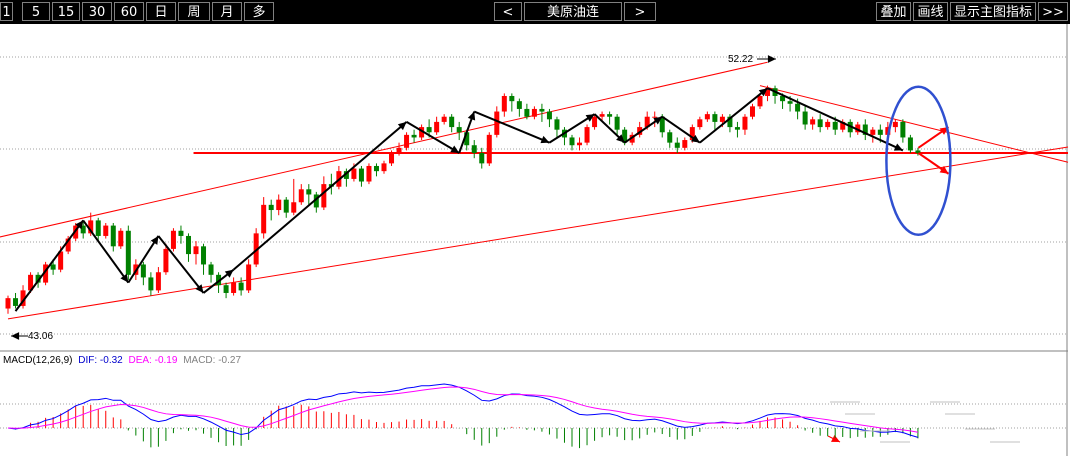 This screenshot has width=1070, height=456. What do you see at coordinates (227, 11) in the screenshot?
I see `period-month-button: 月` at bounding box center [227, 11].